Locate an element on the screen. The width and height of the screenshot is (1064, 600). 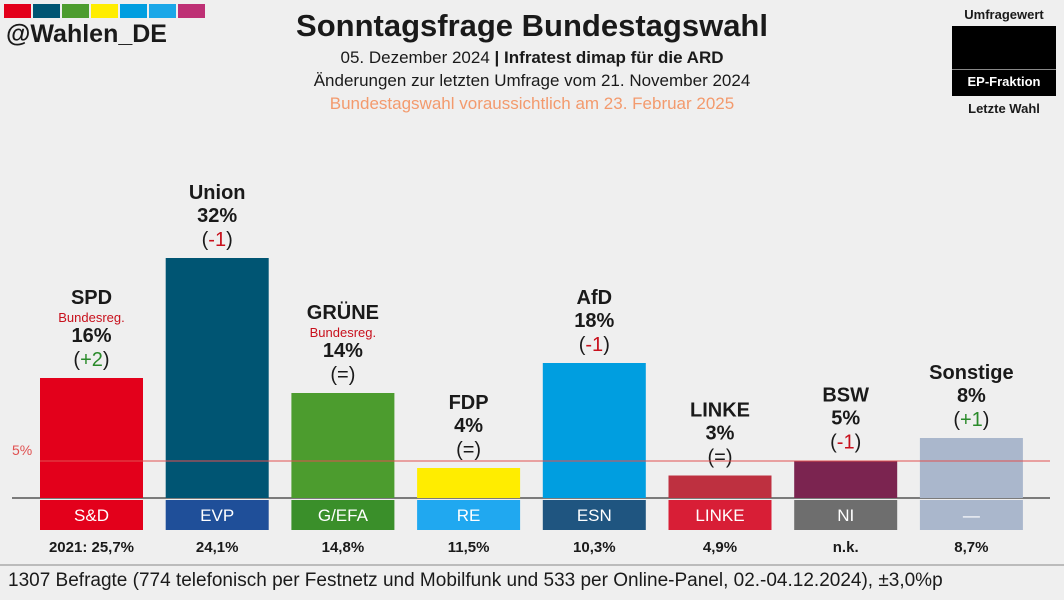
bar-spd is located at coordinates (91, 438).